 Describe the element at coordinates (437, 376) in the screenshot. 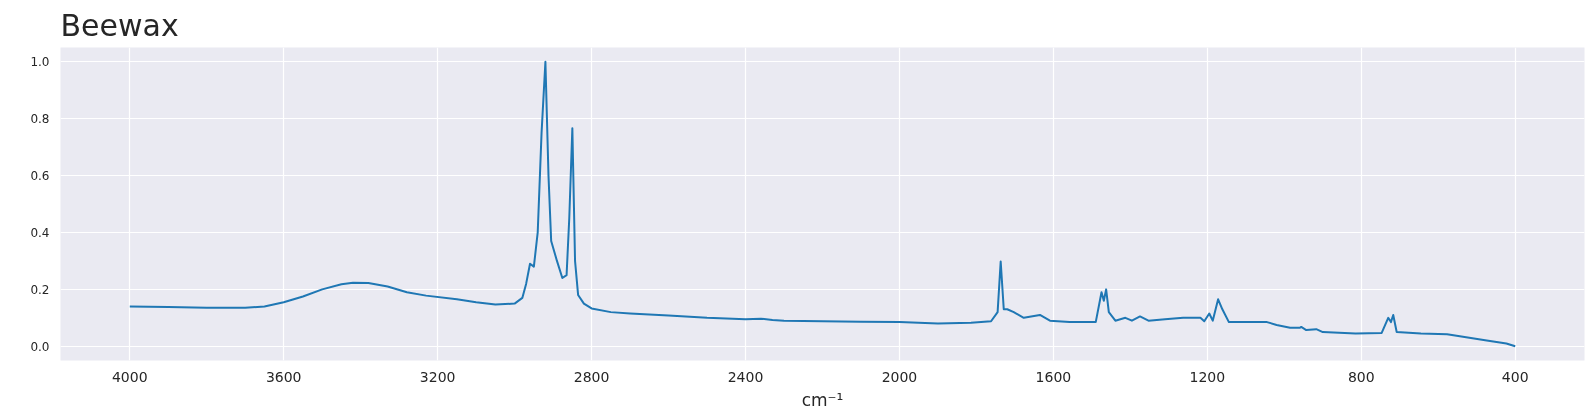

I see `x-tick-label: 3200` at that location.